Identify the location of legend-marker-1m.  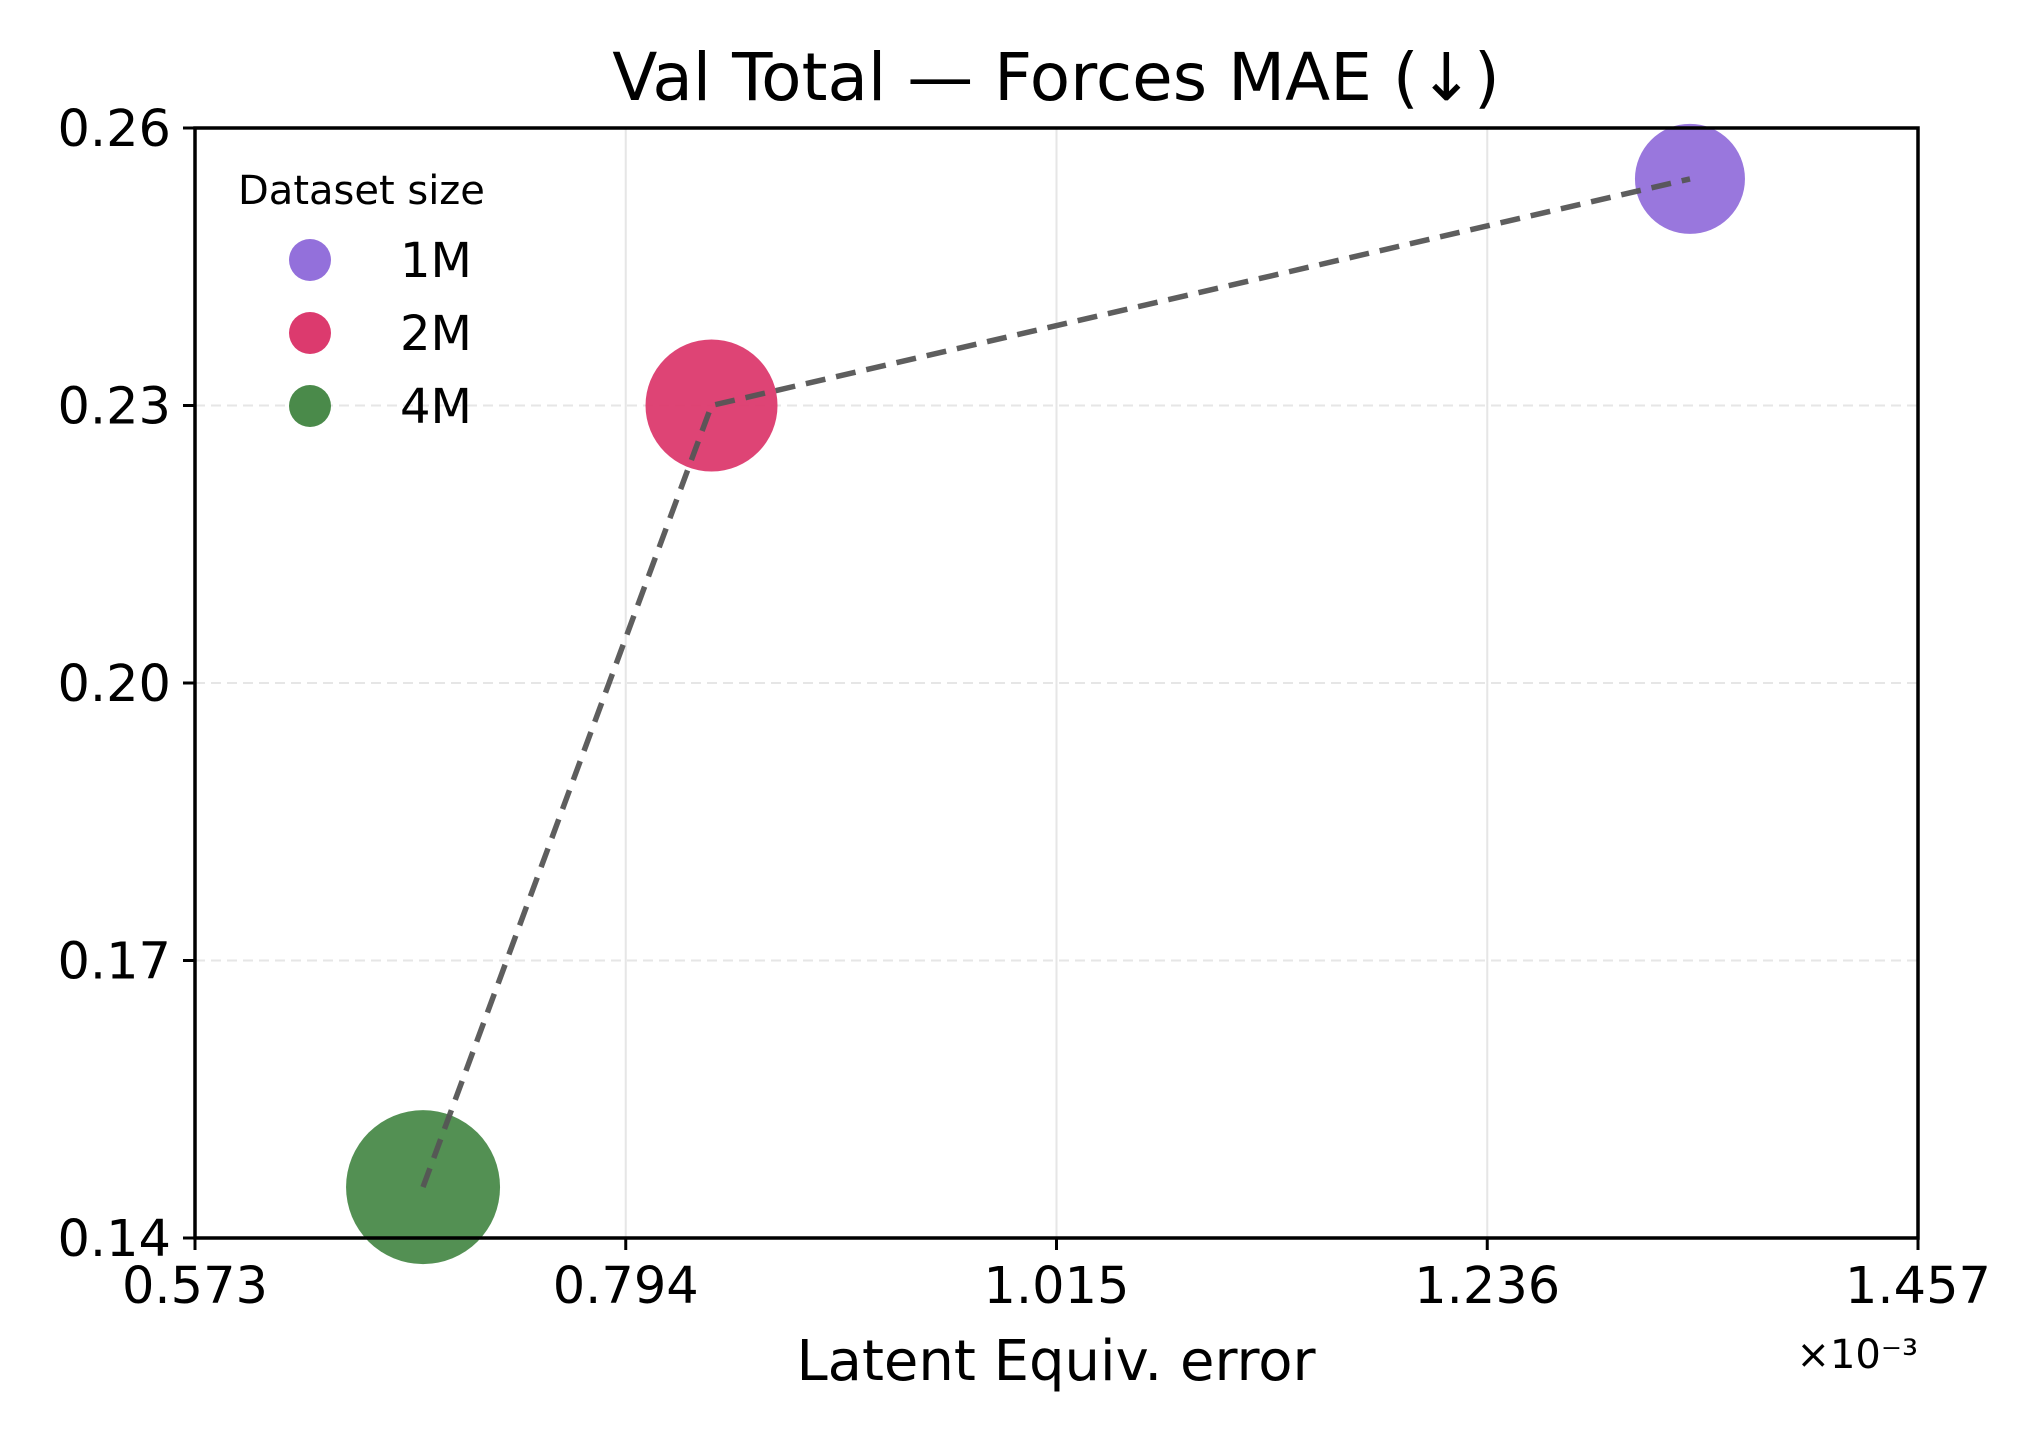
(310, 260).